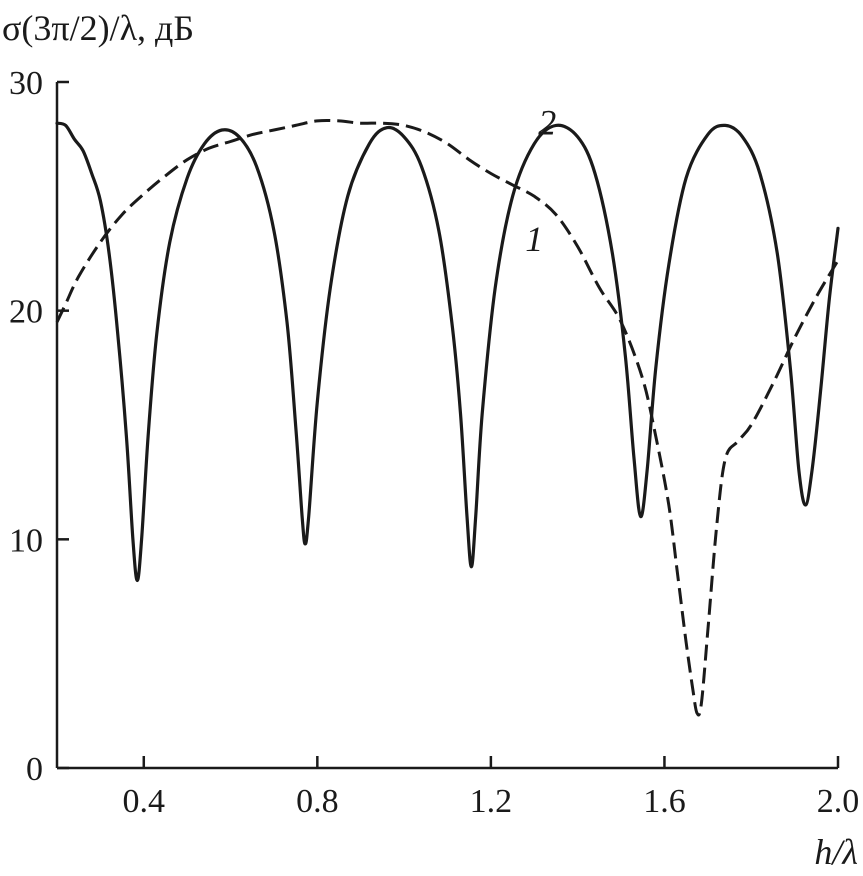 Image resolution: width=863 pixels, height=876 pixels. What do you see at coordinates (534, 239) in the screenshot?
I see `curve-label-1: 1` at bounding box center [534, 239].